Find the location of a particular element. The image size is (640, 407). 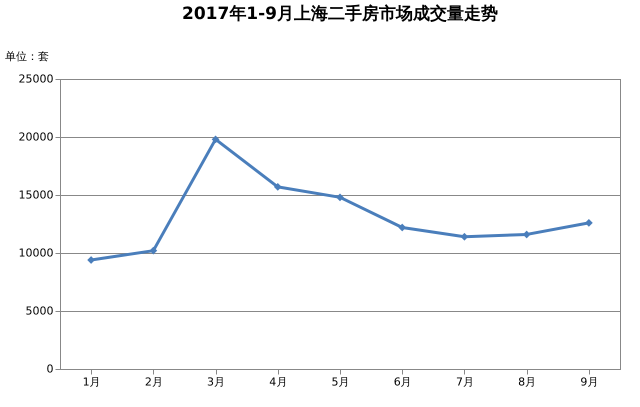

y-tick-label: 5000 is located at coordinates (40, 311).